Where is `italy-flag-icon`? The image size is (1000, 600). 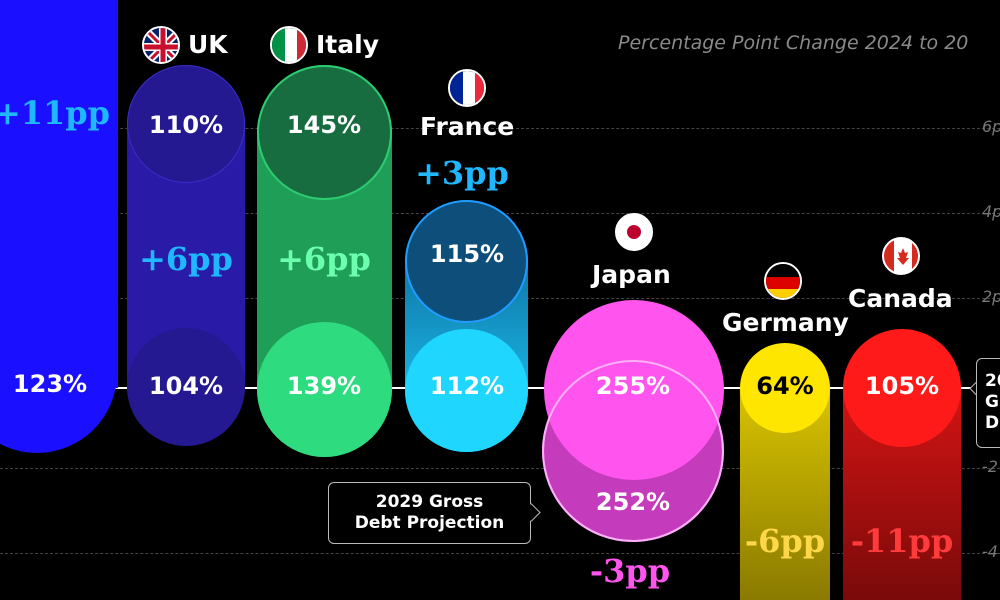 italy-flag-icon is located at coordinates (289, 45).